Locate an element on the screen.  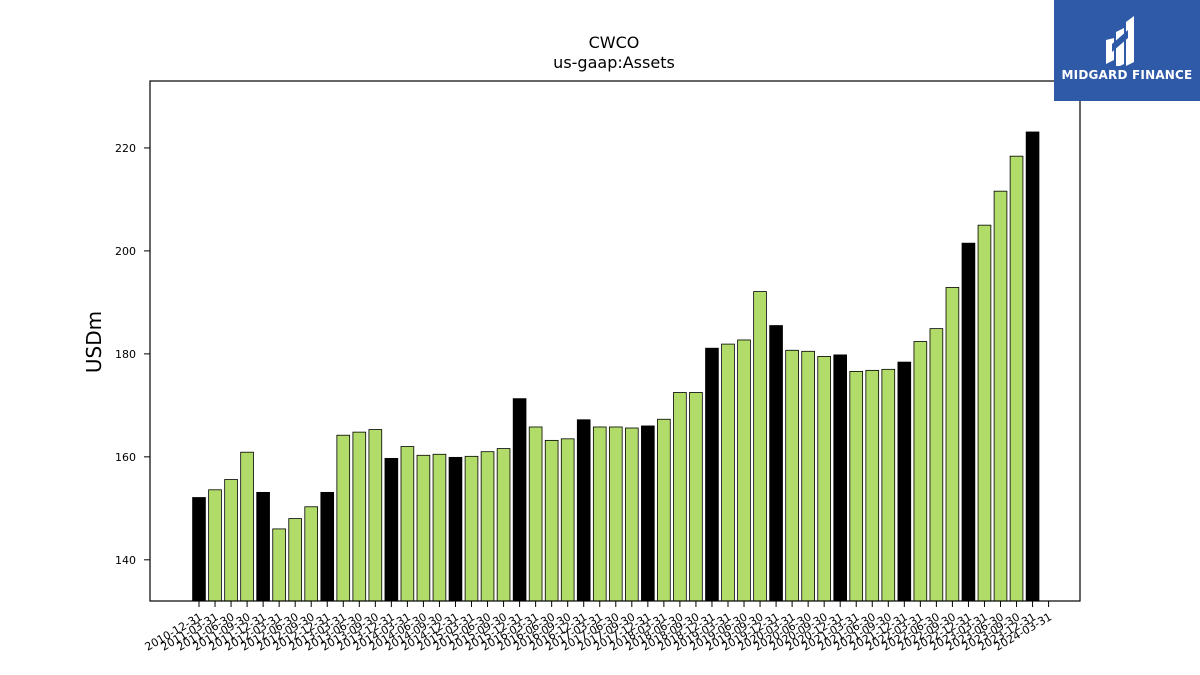
y-tick-label: 220 is located at coordinates (125, 148).